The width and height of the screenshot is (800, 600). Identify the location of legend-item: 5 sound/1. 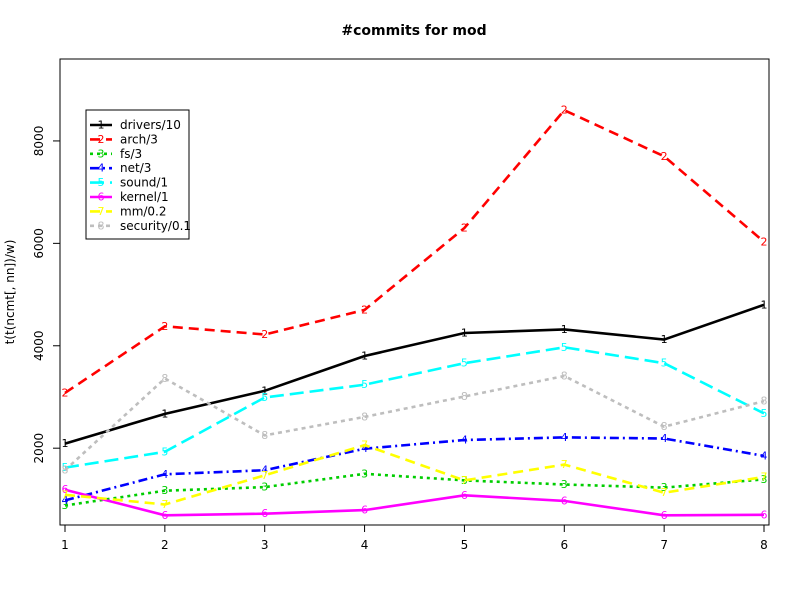
(129, 183).